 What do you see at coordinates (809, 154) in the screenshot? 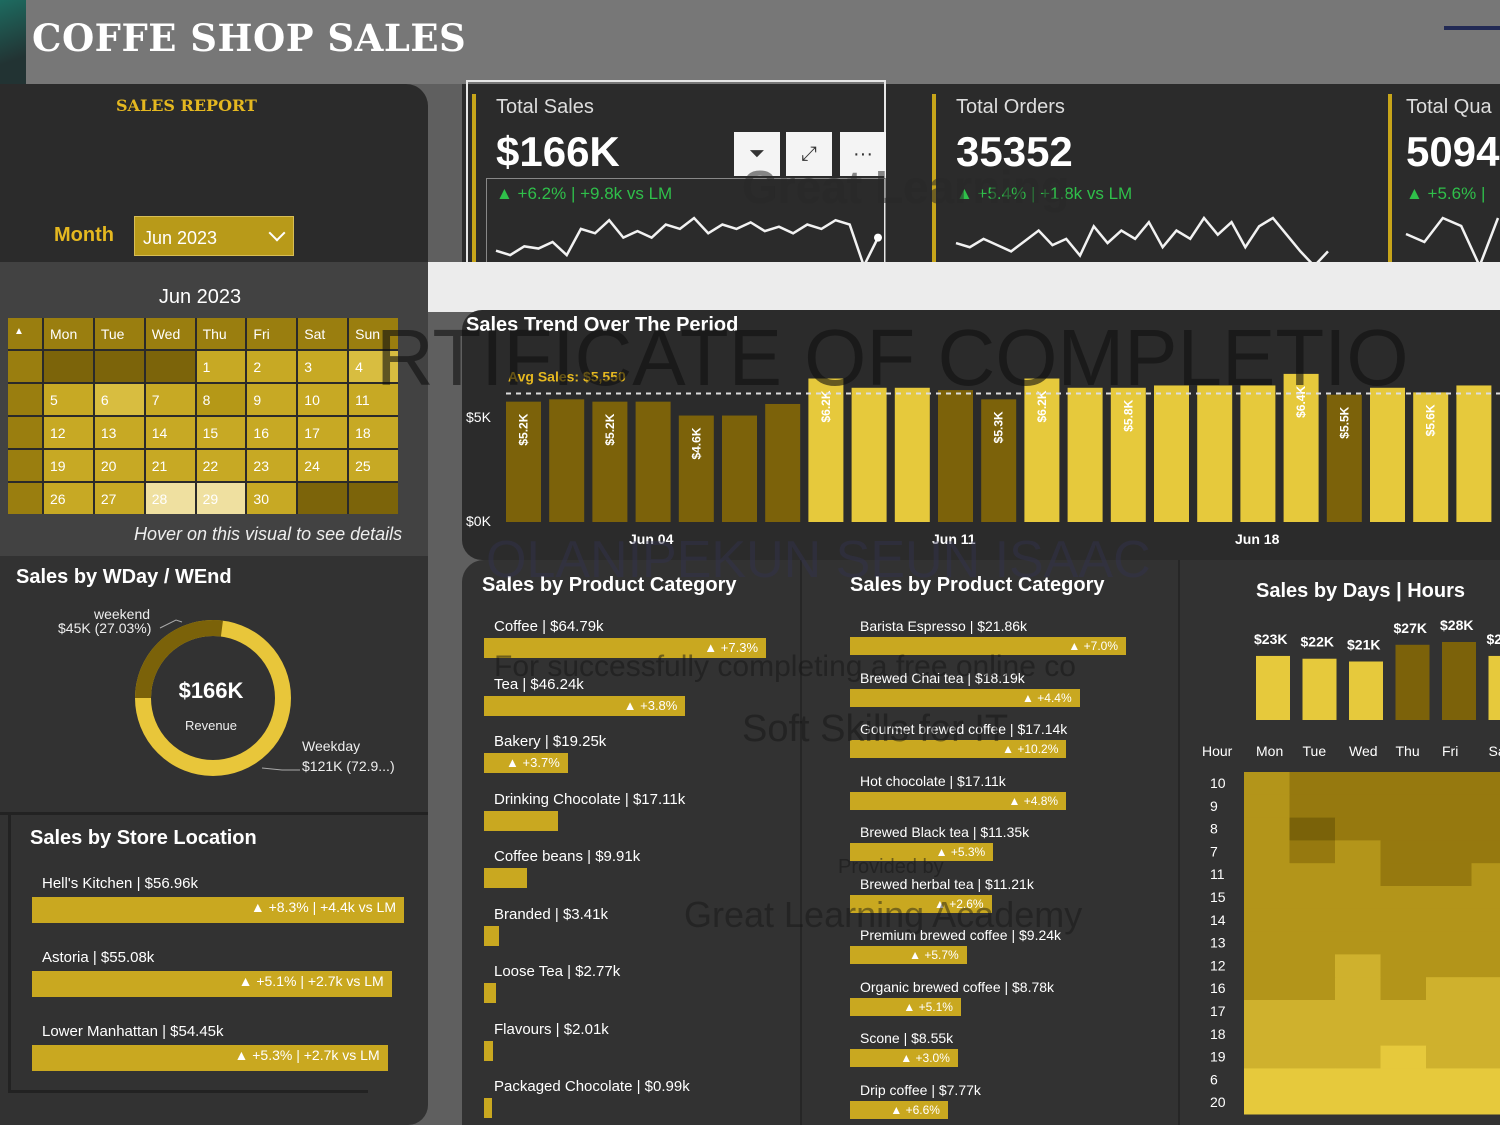
I see `focus-mode-icon: ⤢` at bounding box center [809, 154].